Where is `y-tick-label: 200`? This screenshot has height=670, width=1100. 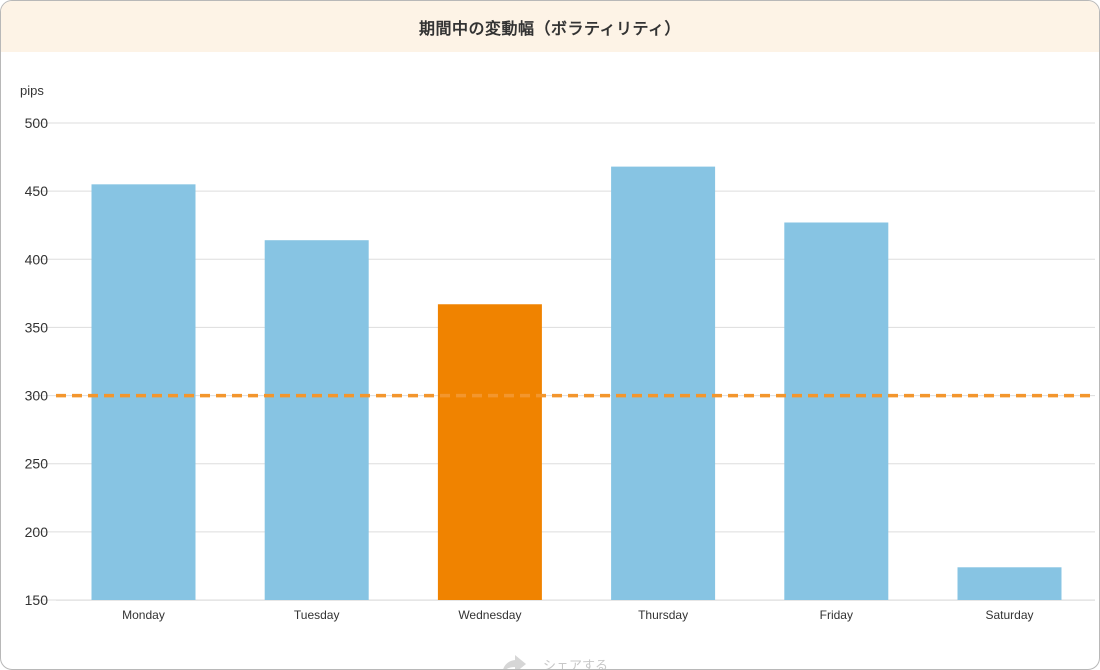
y-tick-label: 200 is located at coordinates (37, 532).